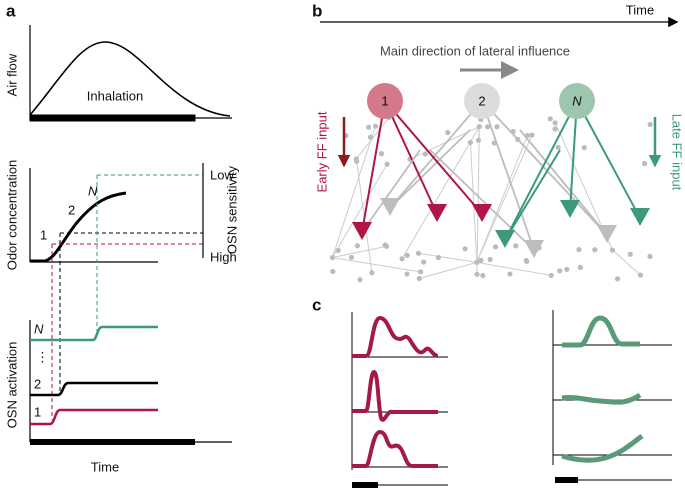 The image size is (685, 490). I want to click on curve-label: N, so click(93, 190).